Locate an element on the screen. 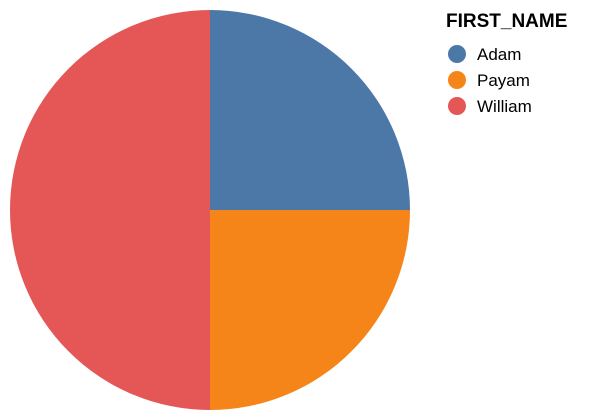 The image size is (598, 420). legend: FIRST_NAME Adam Payam William is located at coordinates (506, 63).